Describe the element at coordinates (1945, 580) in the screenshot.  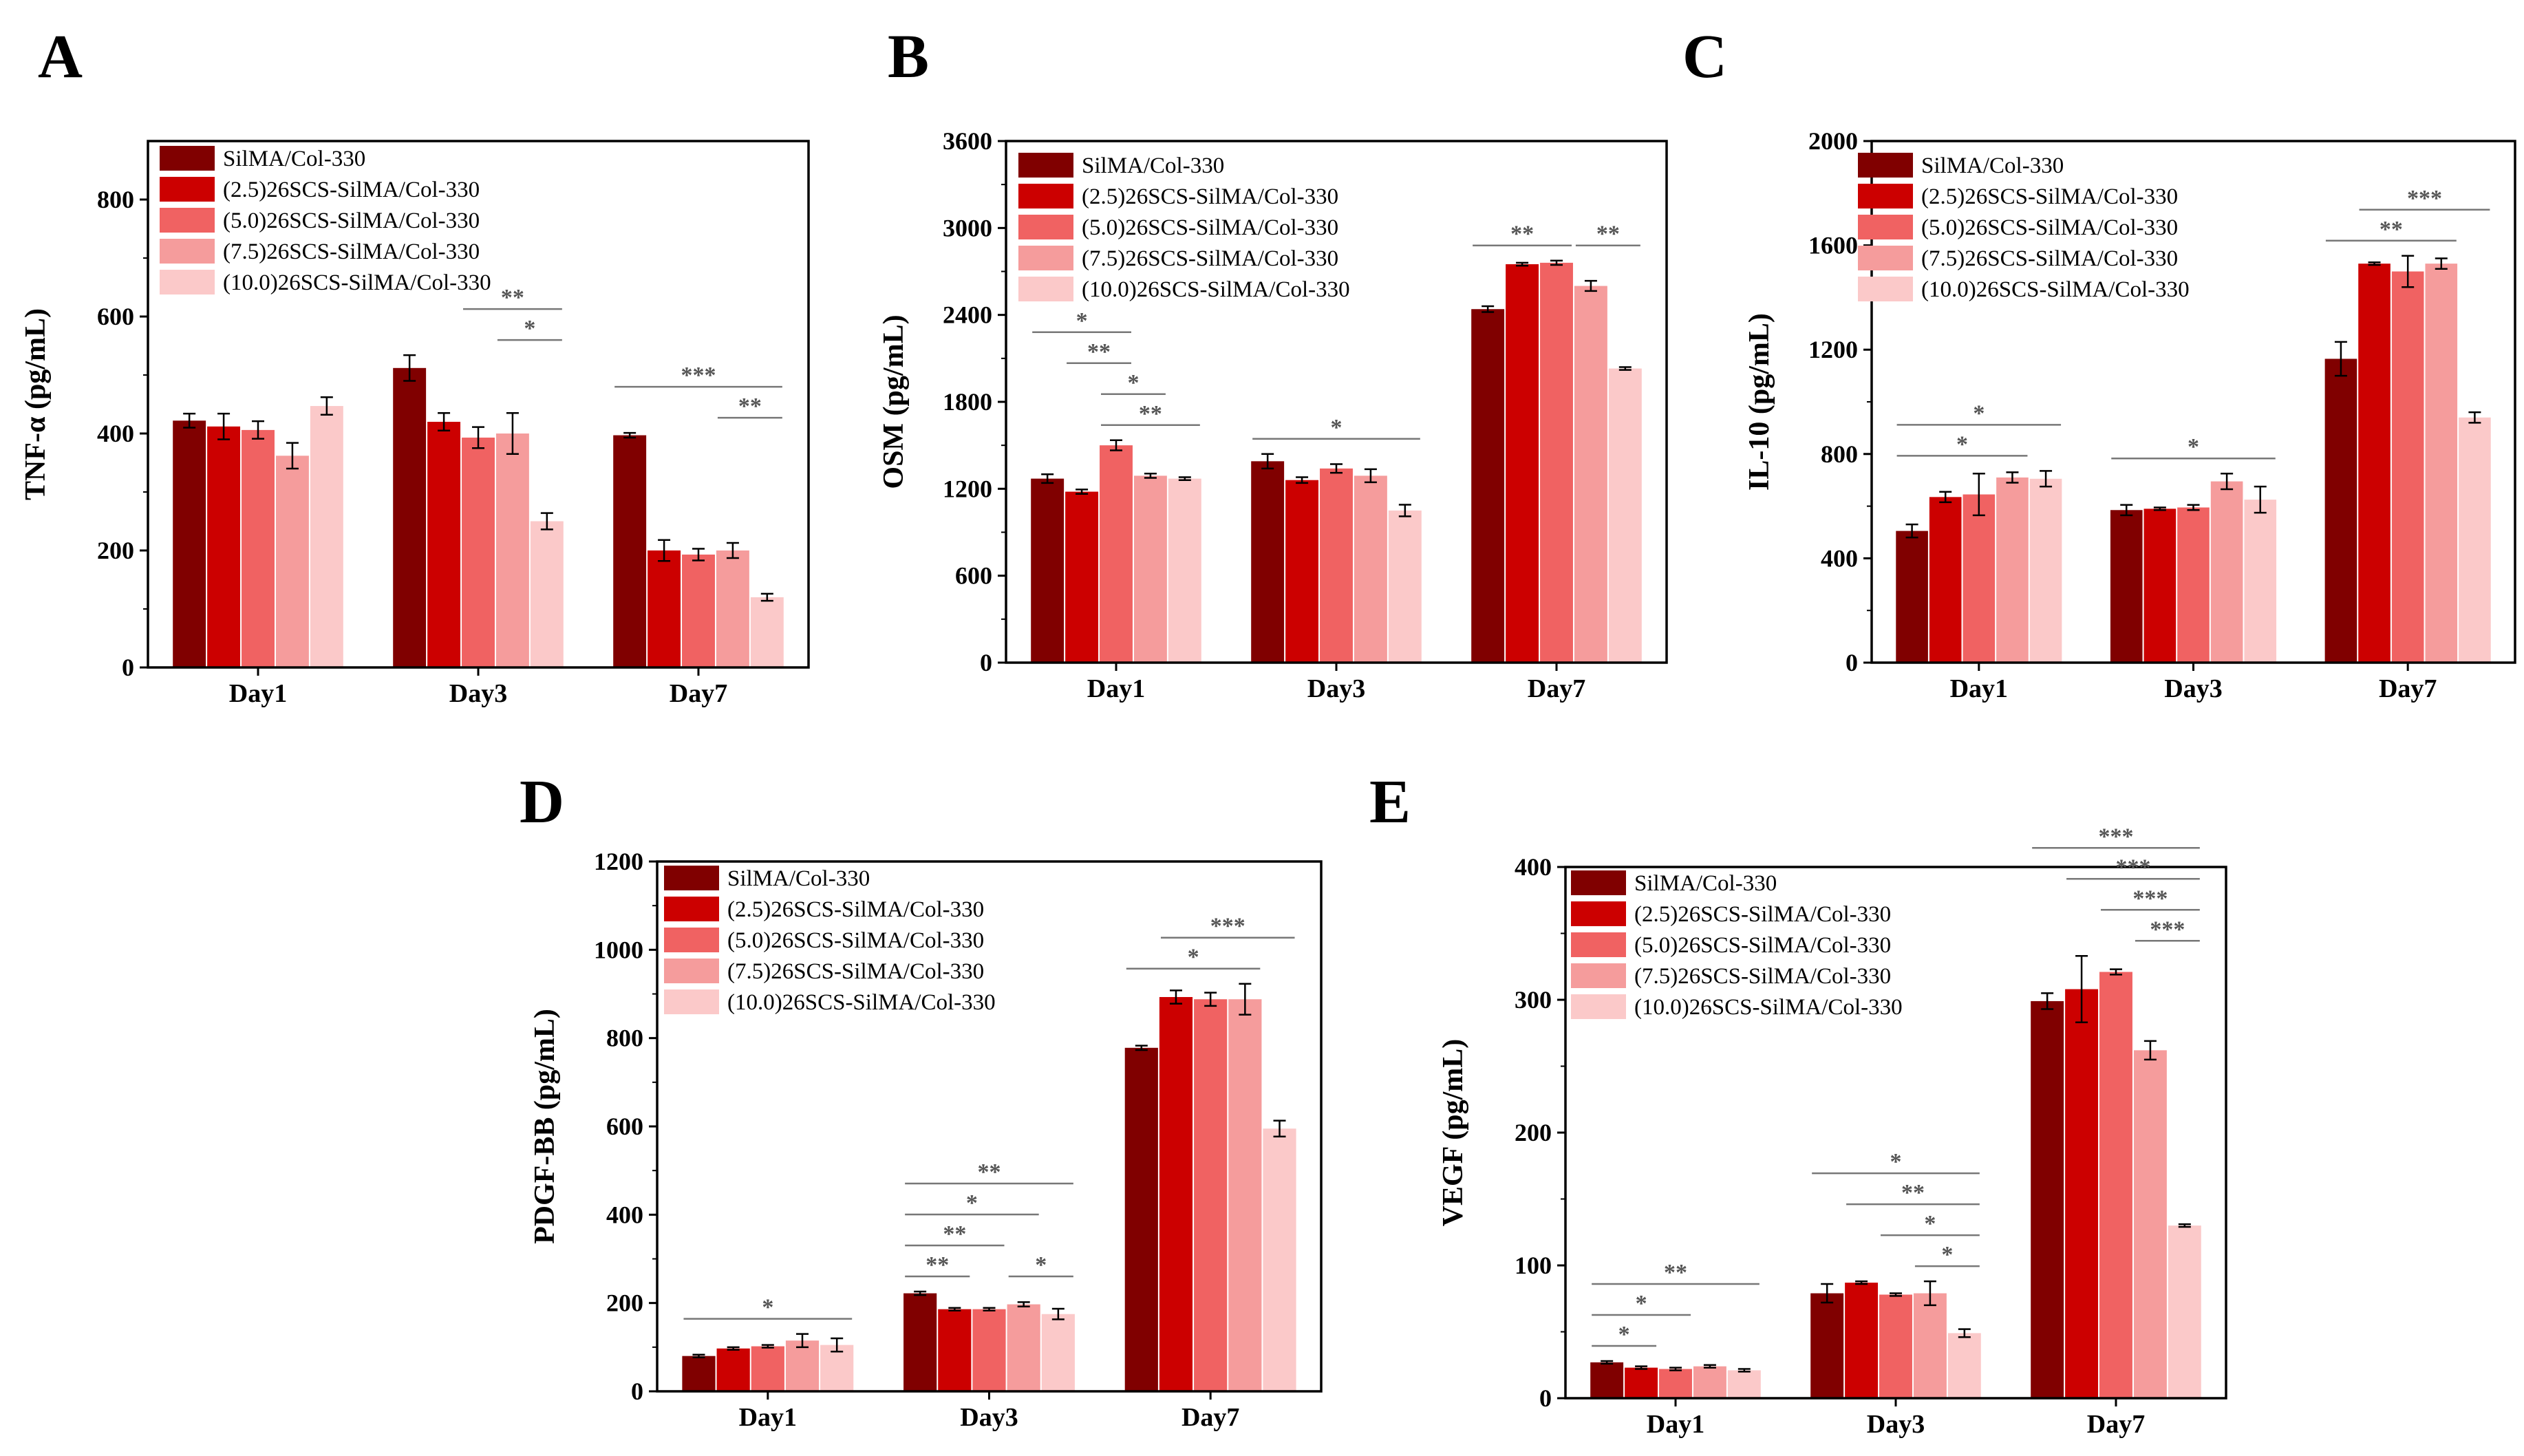
I see `bar-c-g0-s1` at that location.